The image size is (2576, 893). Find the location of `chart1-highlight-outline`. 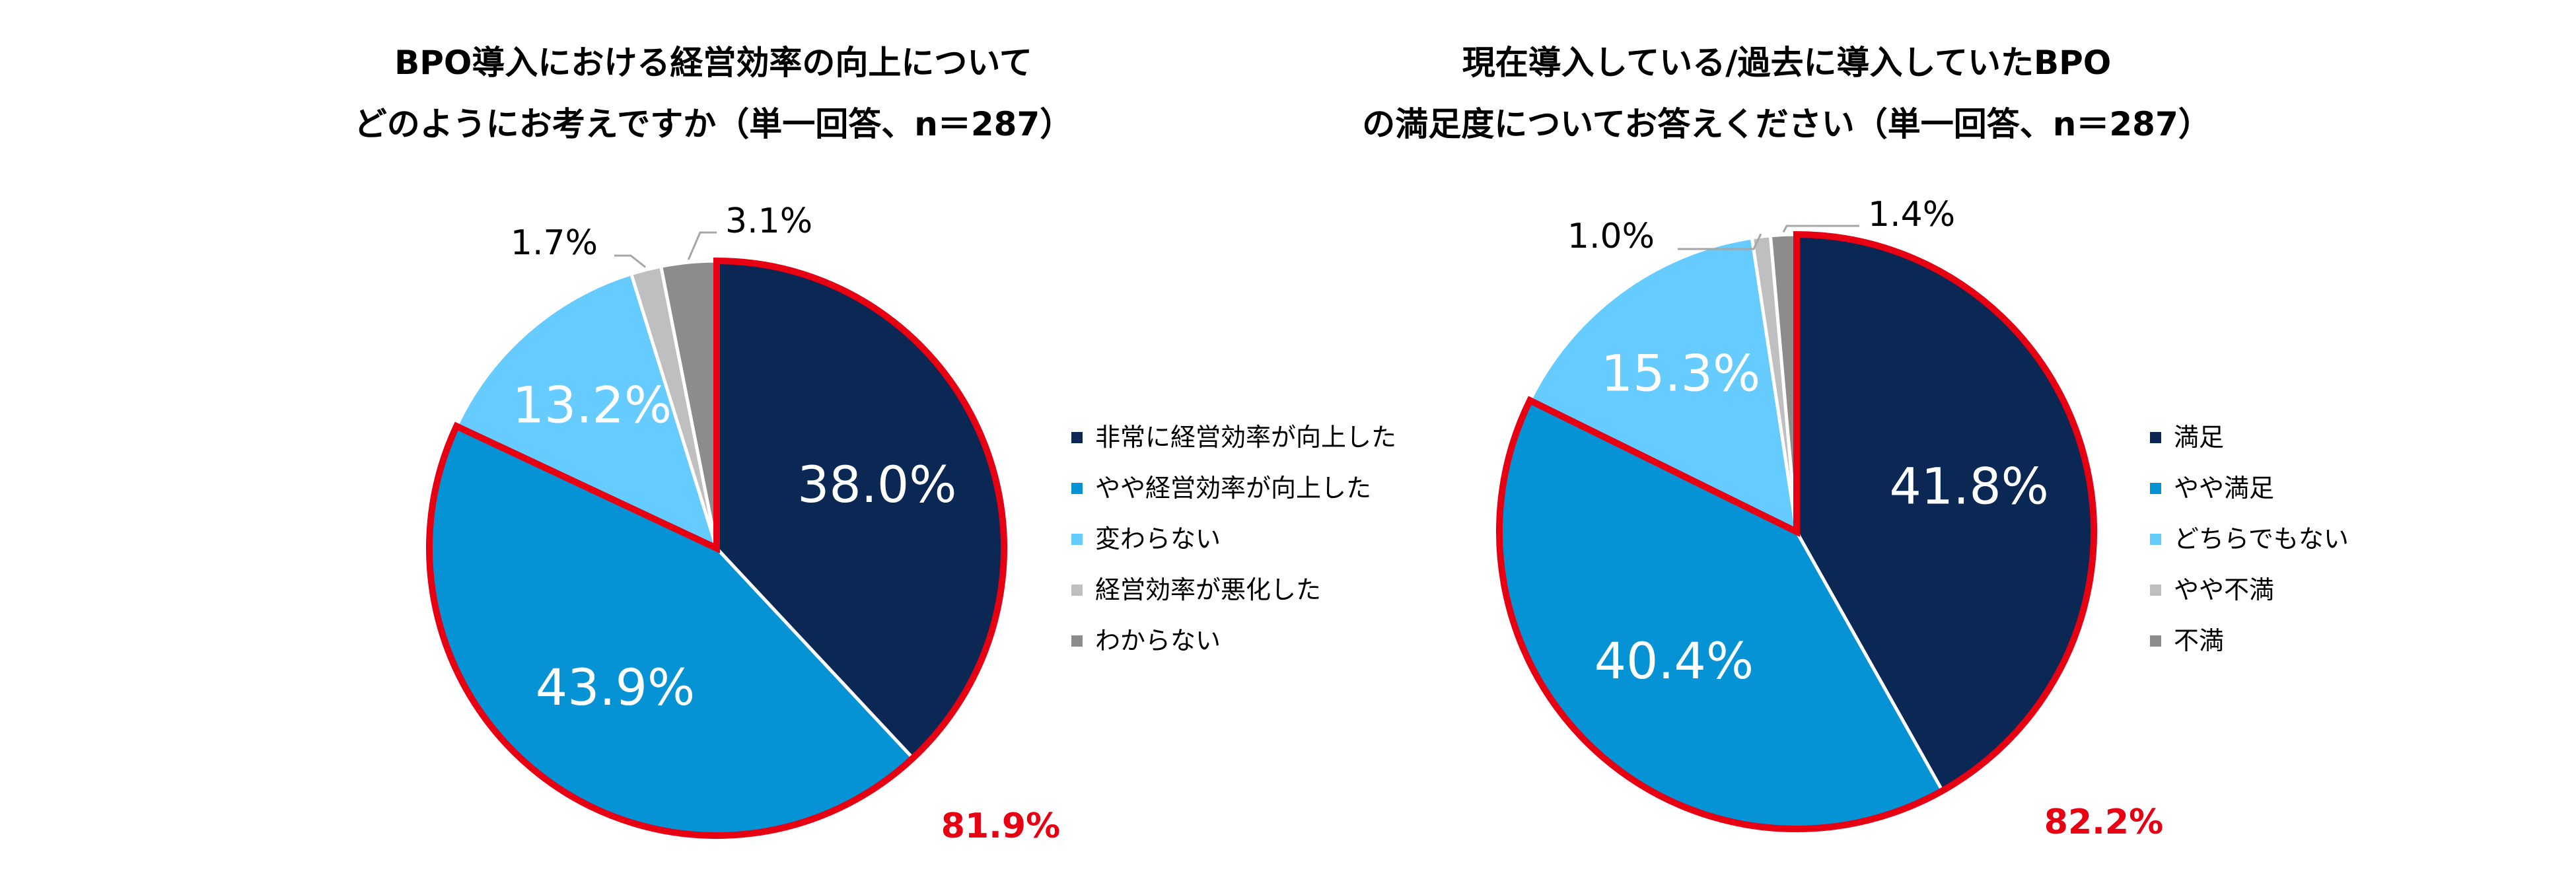

chart1-highlight-outline is located at coordinates (717, 548).